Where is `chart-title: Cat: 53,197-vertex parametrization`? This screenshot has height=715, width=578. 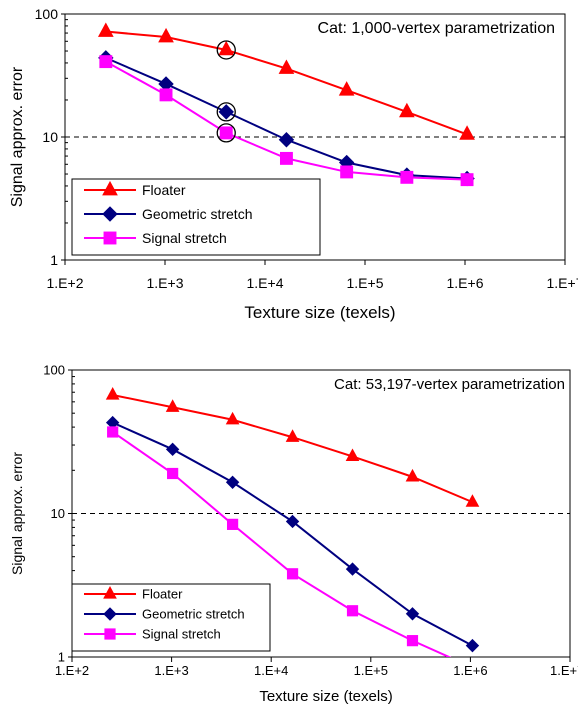 chart-title: Cat: 53,197-vertex parametrization is located at coordinates (449, 384).